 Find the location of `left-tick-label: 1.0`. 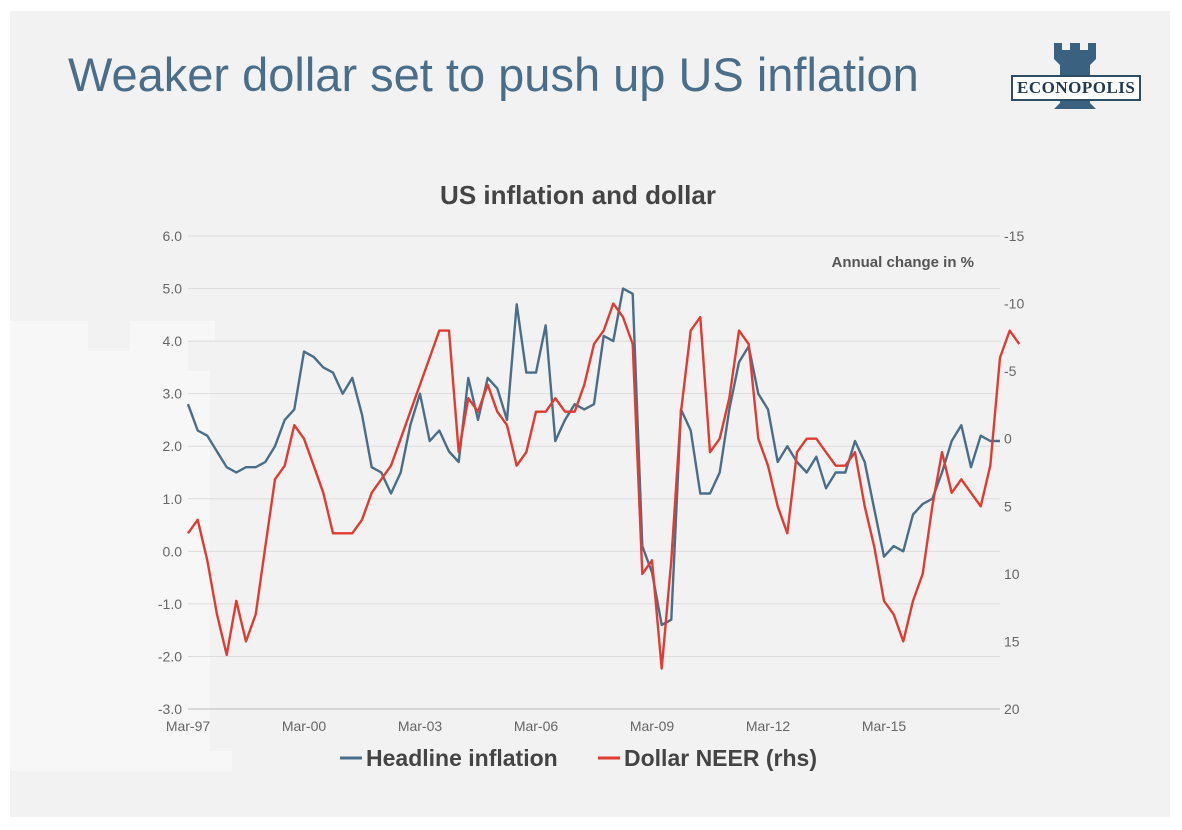

left-tick-label: 1.0 is located at coordinates (173, 499).